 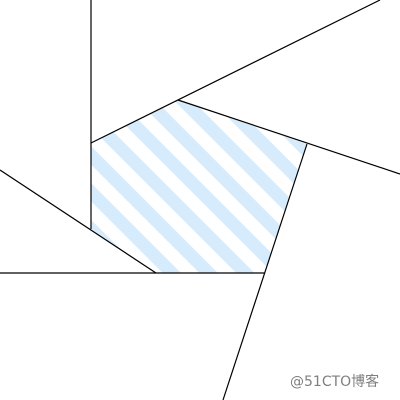 What do you see at coordinates (288, 137) in the screenshot?
I see `blade-edge-right-diagonal` at bounding box center [288, 137].